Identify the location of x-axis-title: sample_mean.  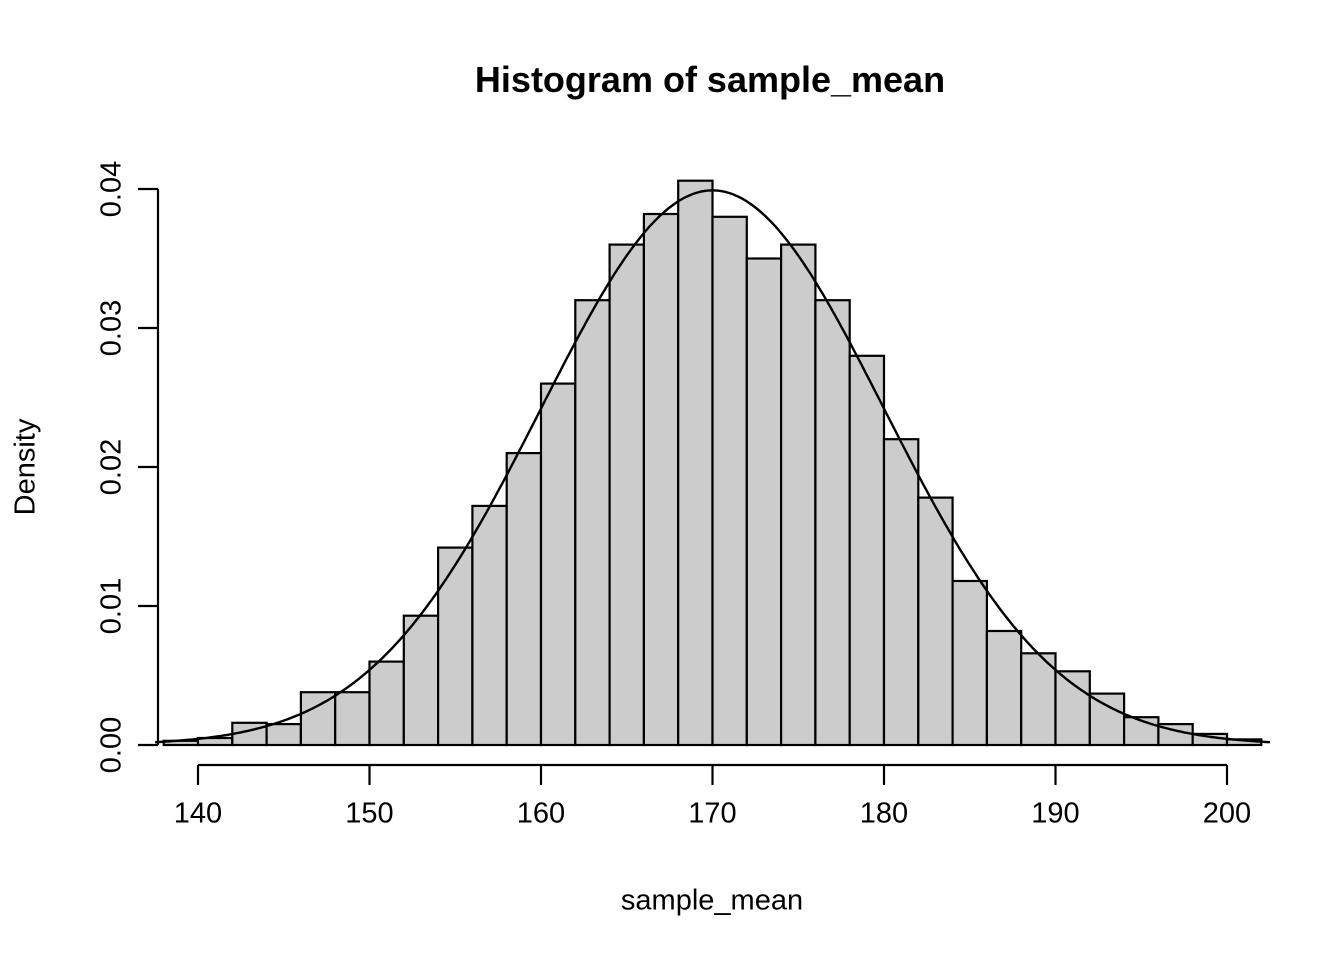
(712, 900).